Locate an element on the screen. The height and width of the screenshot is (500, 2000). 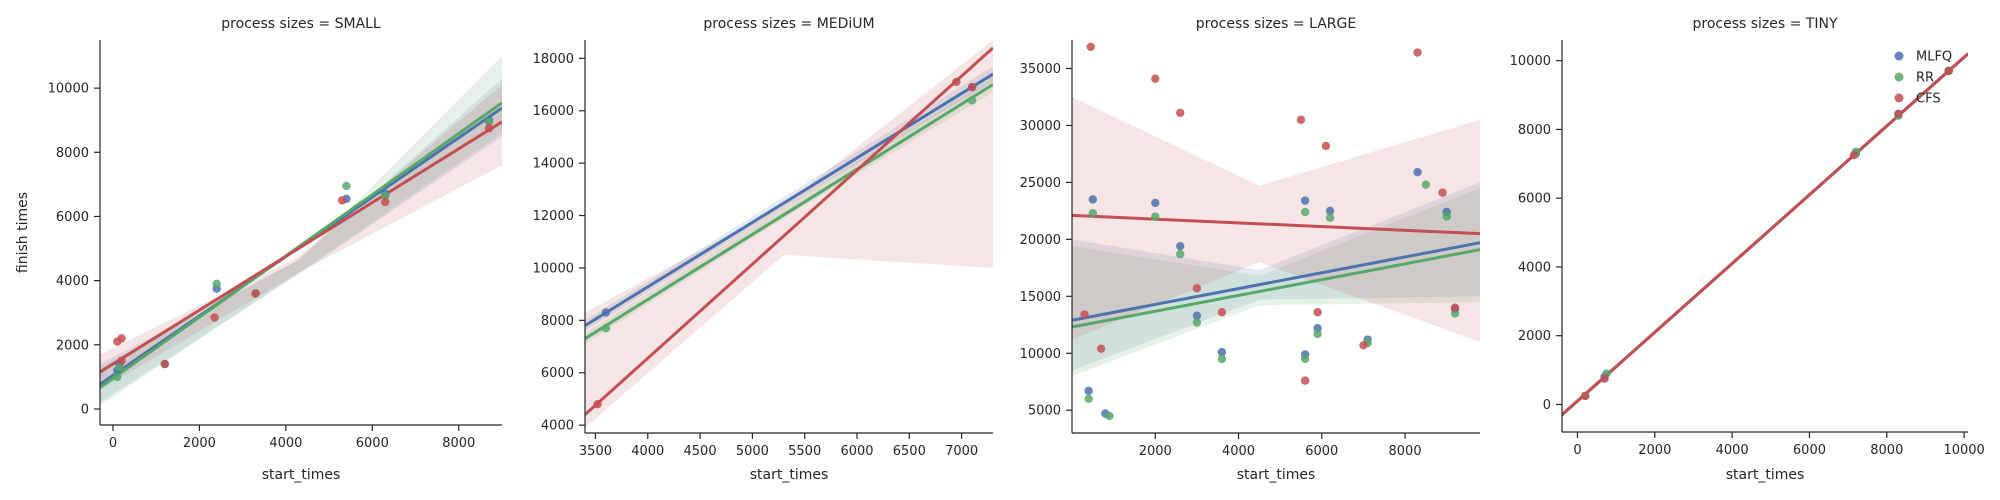
panel-title: process sizes = LARGE is located at coordinates (1276, 24).